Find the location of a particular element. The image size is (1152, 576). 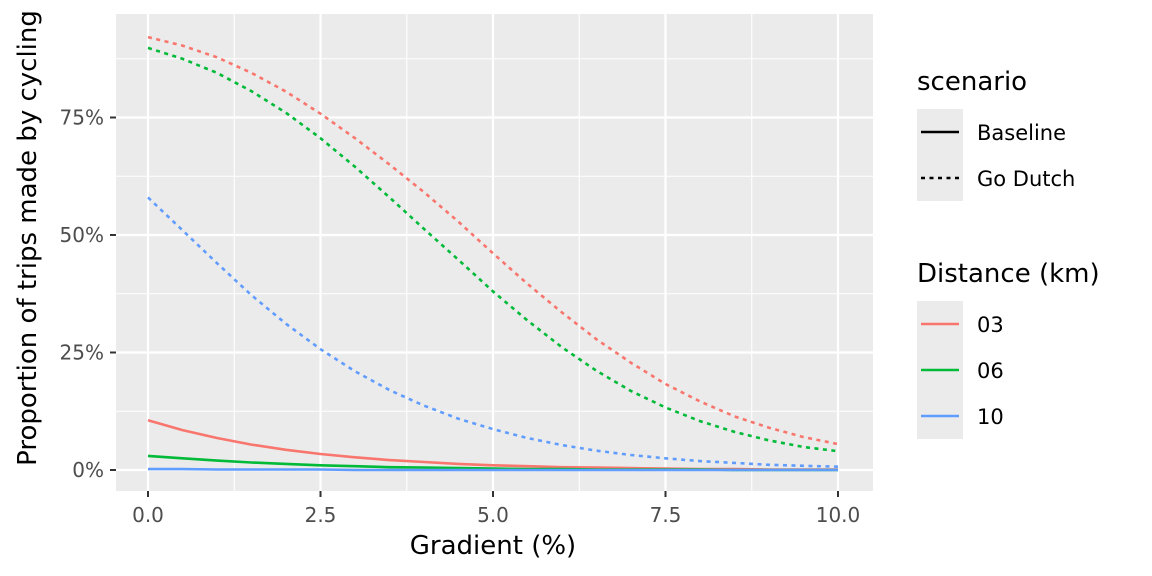

y-axis-title: Proportion of trips made by cycling is located at coordinates (28, 238).